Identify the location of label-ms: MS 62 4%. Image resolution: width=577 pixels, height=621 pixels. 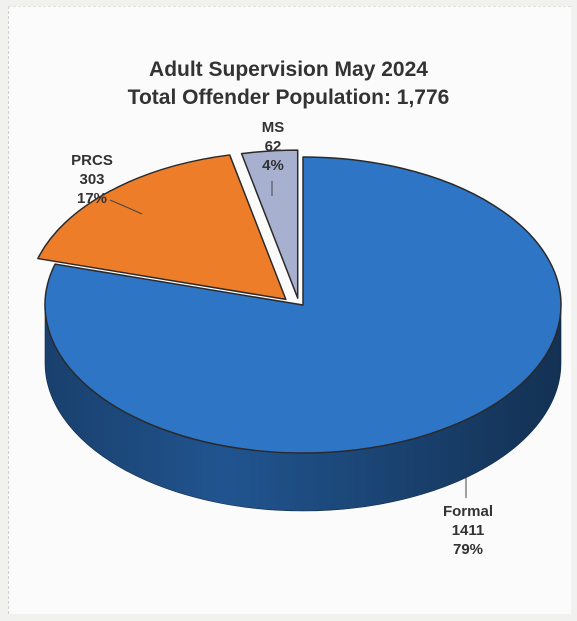
(273, 146).